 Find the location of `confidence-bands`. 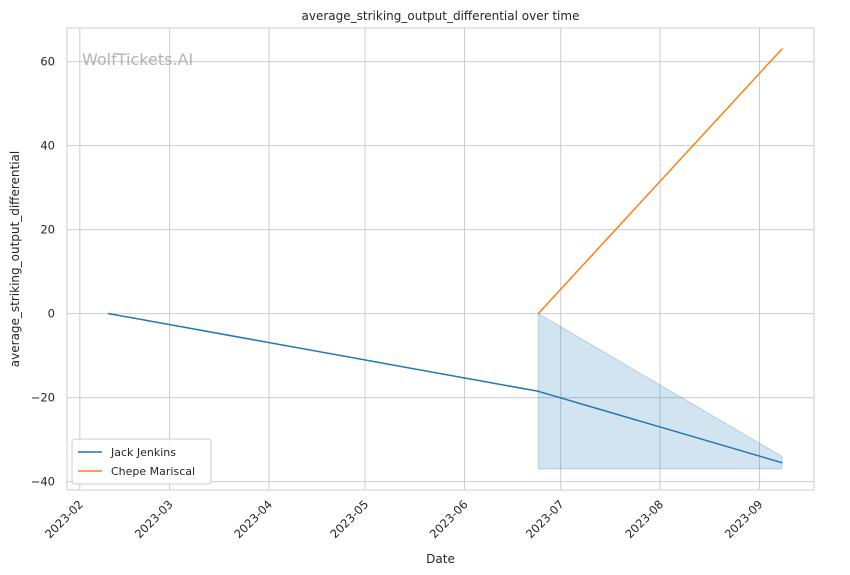

confidence-bands is located at coordinates (660, 391).